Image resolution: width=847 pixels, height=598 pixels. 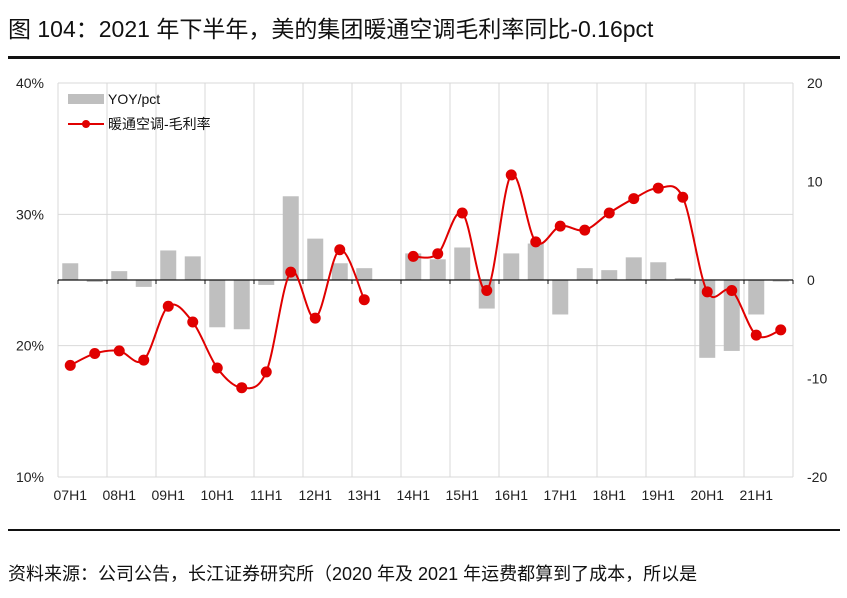 What do you see at coordinates (414, 495) in the screenshot?
I see `x-tick-label: 14H1` at bounding box center [414, 495].